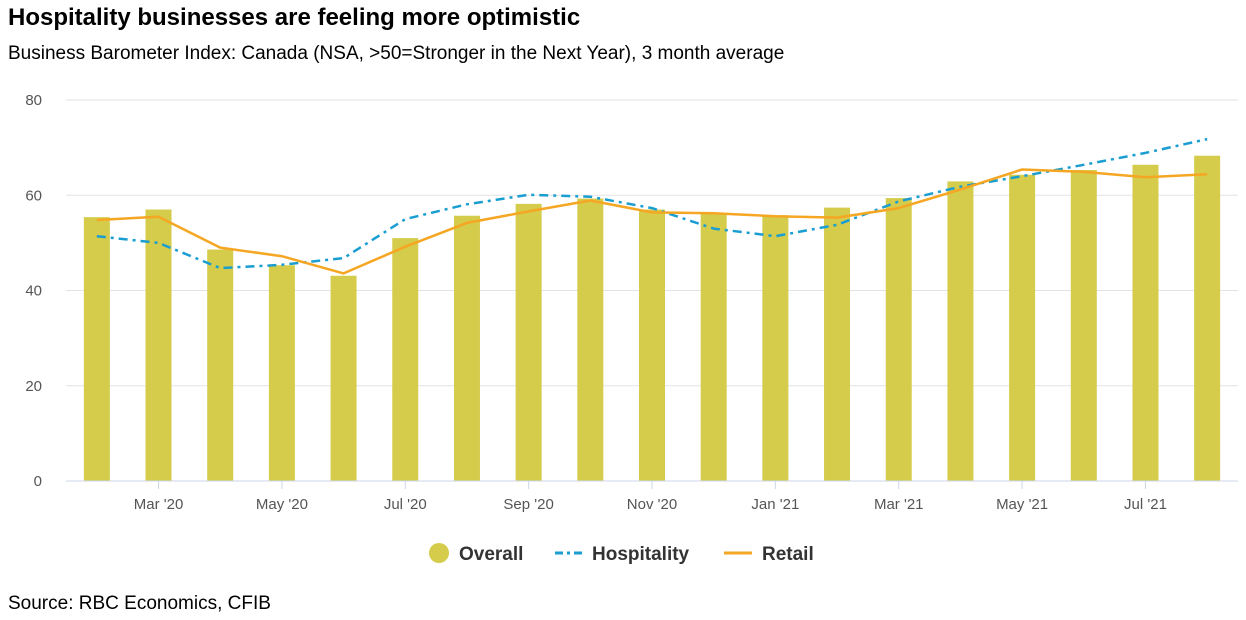 The width and height of the screenshot is (1246, 620). I want to click on x-tick-label: Mar '20, so click(159, 504).